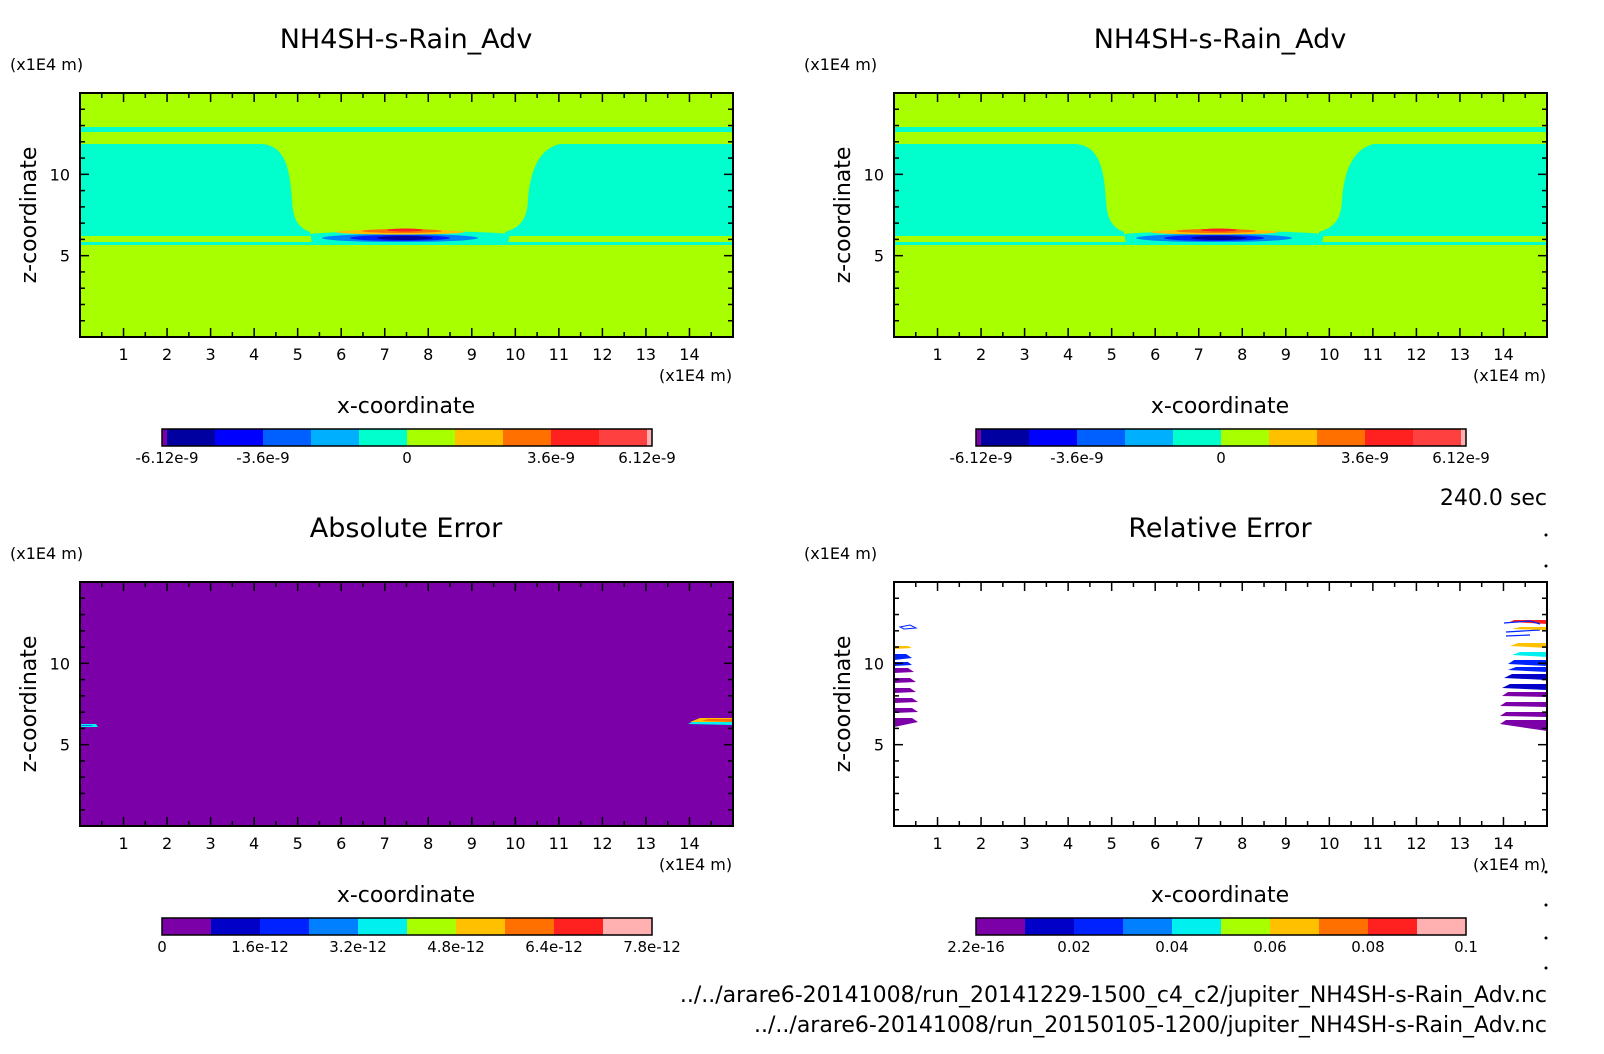 Image resolution: width=1604 pixels, height=1054 pixels. What do you see at coordinates (428, 843) in the screenshot?
I see `x-tick-label: 8` at bounding box center [428, 843].